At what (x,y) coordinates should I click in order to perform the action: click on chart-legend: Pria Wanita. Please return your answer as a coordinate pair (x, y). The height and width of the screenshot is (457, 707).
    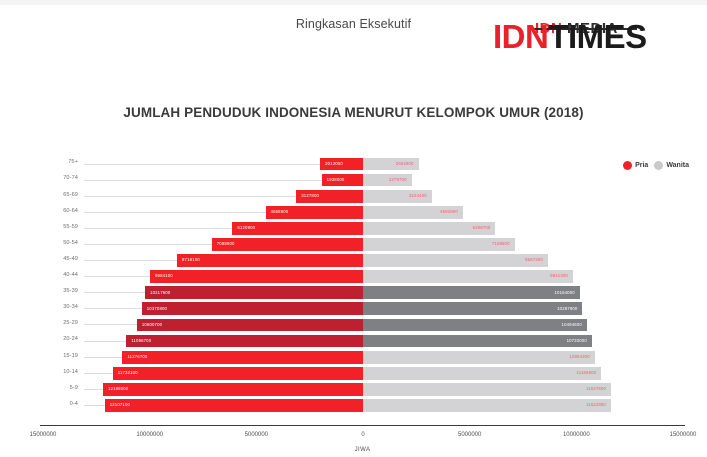
    Looking at the image, I should click on (656, 165).